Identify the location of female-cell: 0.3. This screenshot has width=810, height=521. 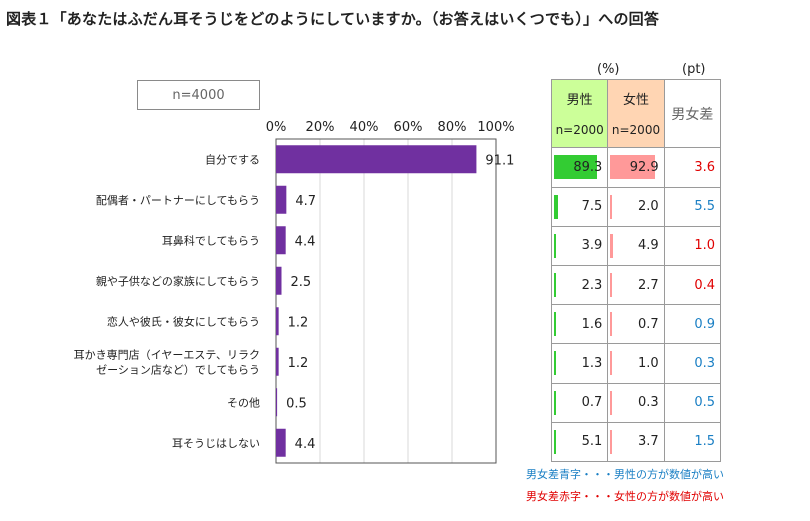
(636, 402).